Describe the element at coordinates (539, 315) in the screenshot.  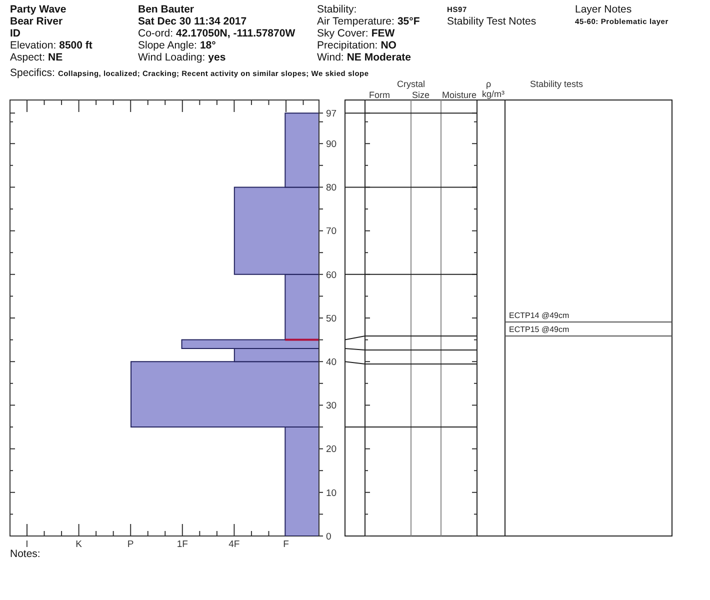
I see `text: ECTP14 @49cm` at that location.